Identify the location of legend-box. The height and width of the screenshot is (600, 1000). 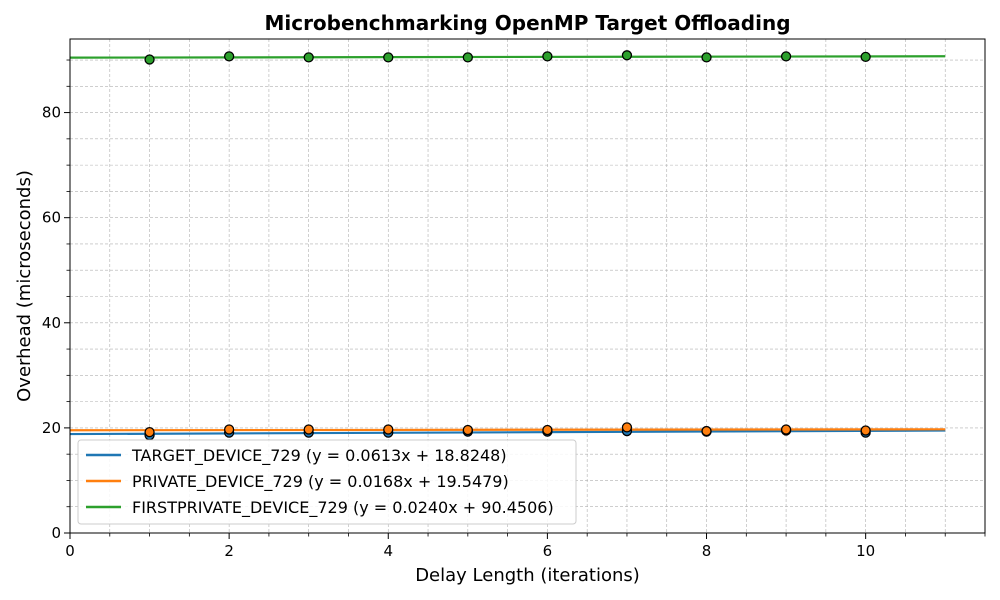
(327, 482).